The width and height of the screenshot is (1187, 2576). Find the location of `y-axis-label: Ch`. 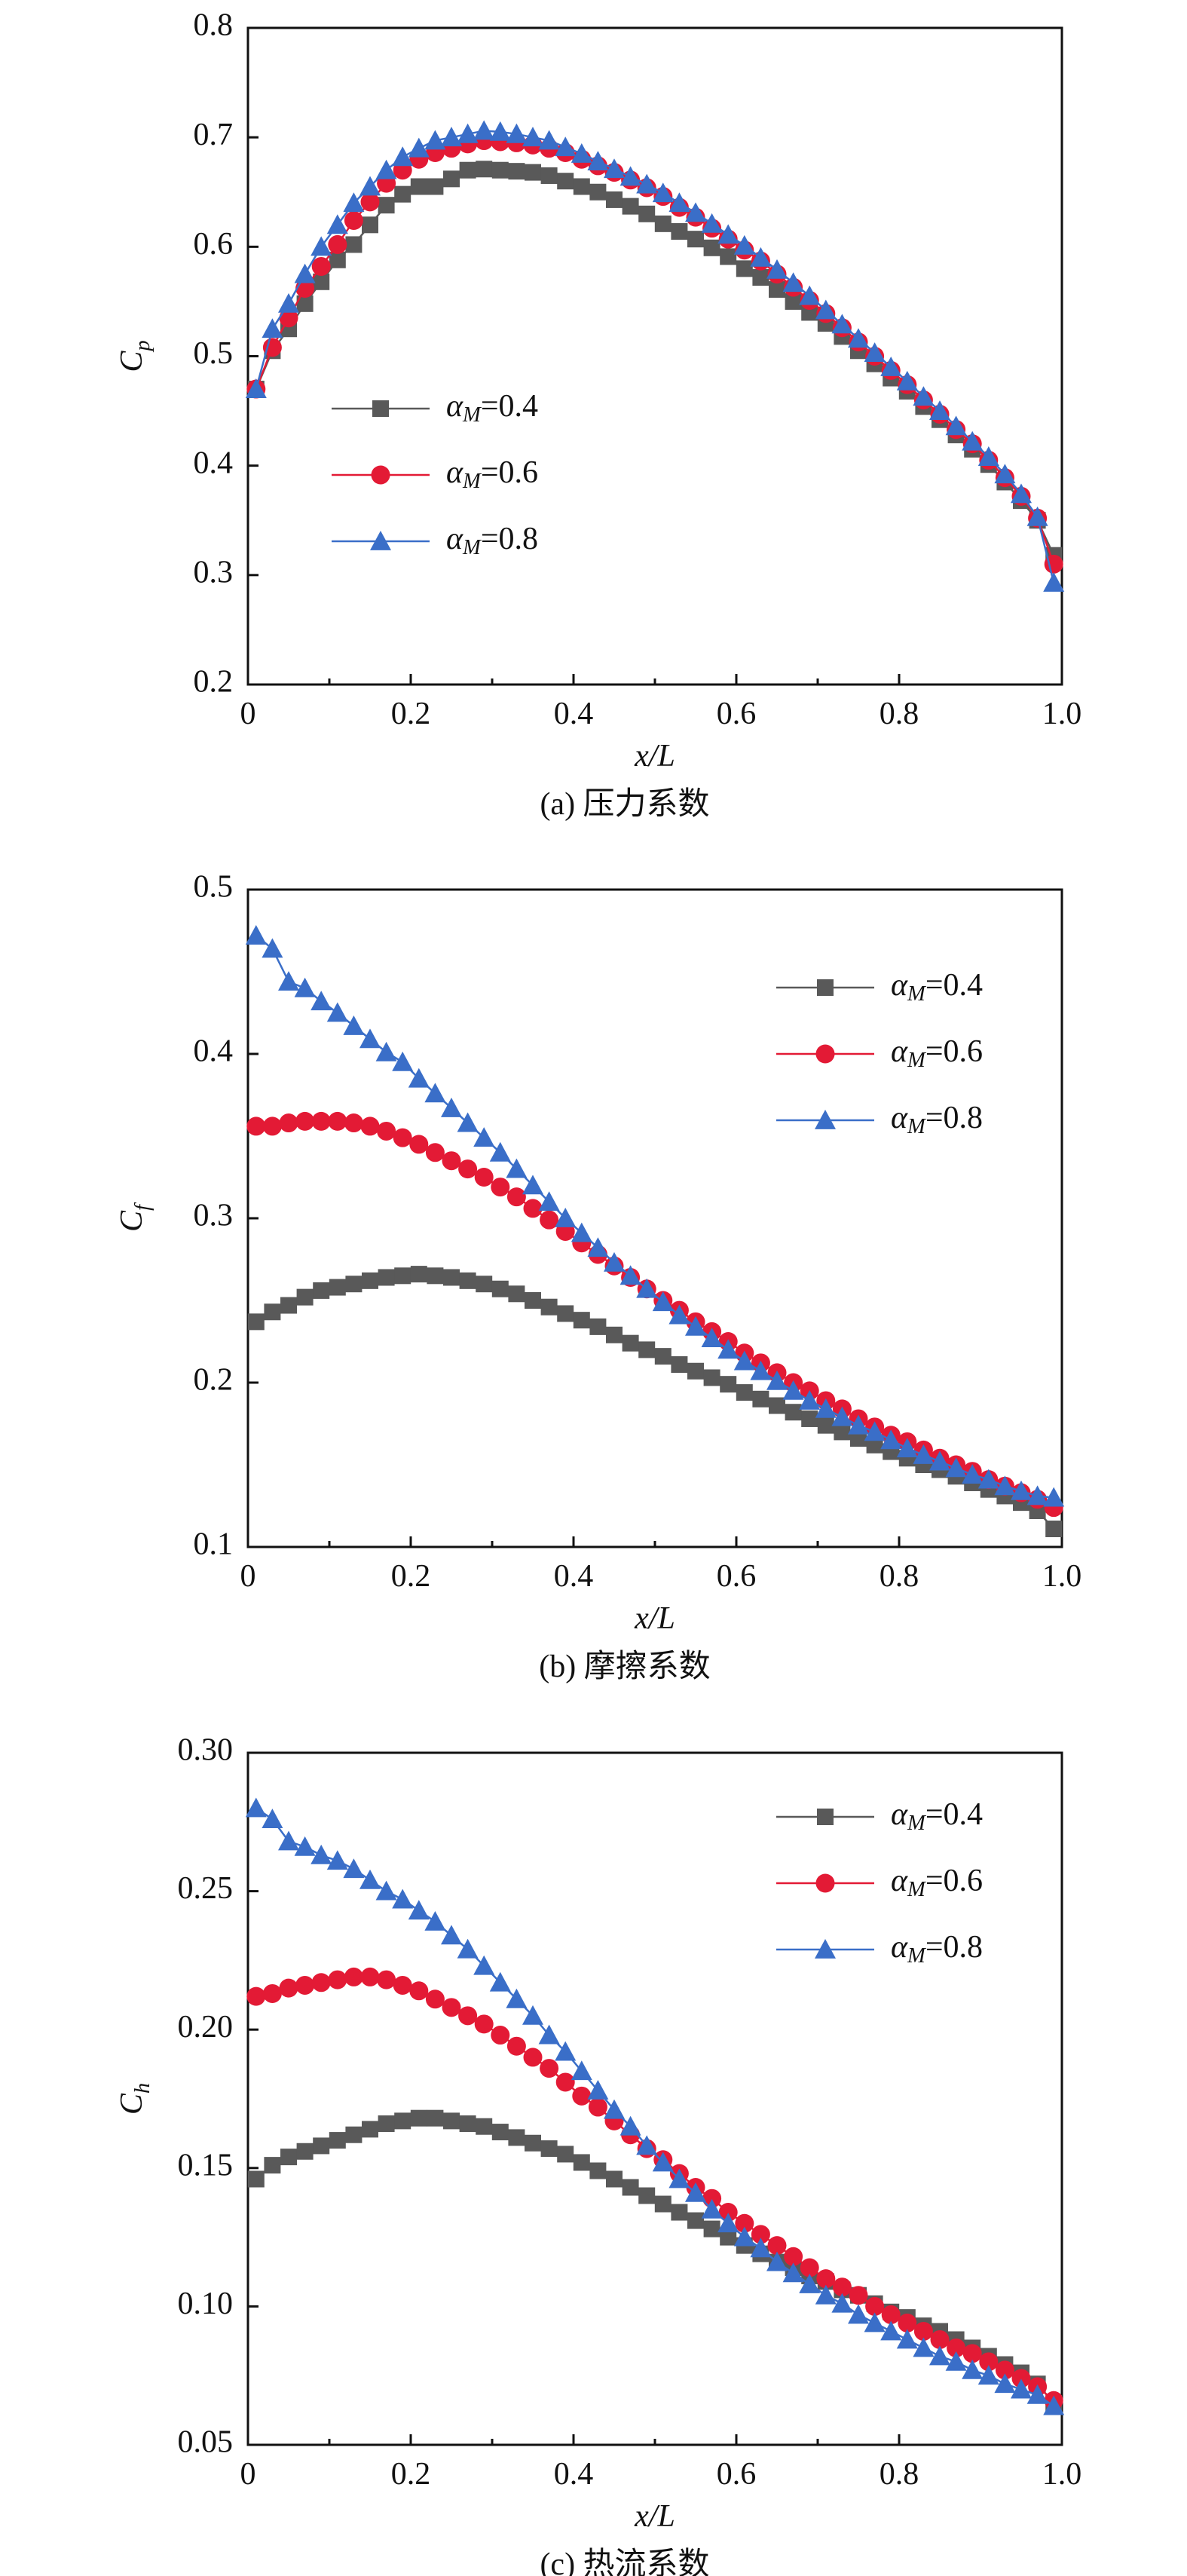

y-axis-label: Ch is located at coordinates (135, 2099).